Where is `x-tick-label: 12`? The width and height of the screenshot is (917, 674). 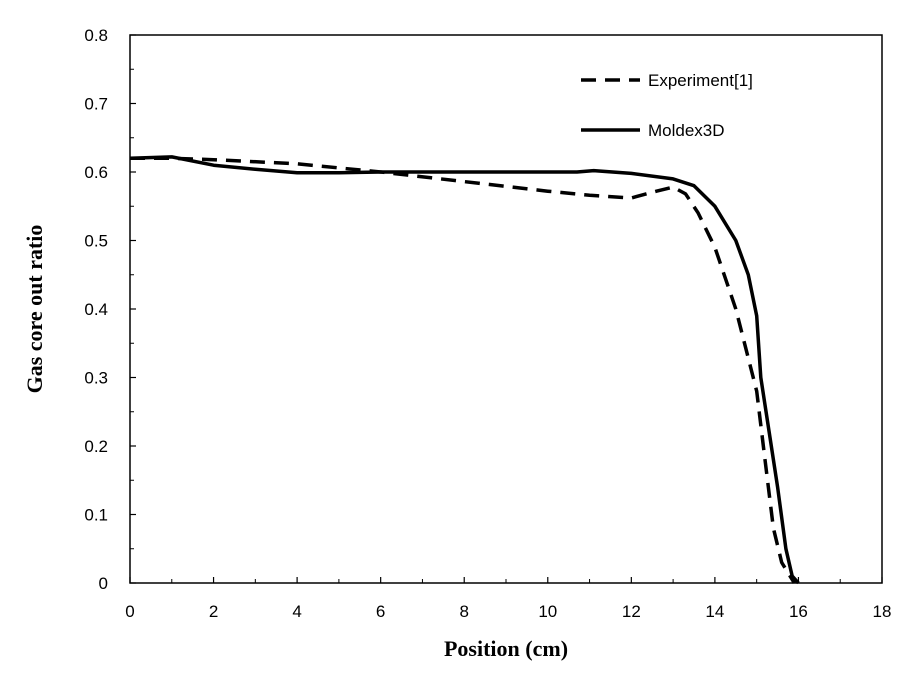 x-tick-label: 12 is located at coordinates (631, 611).